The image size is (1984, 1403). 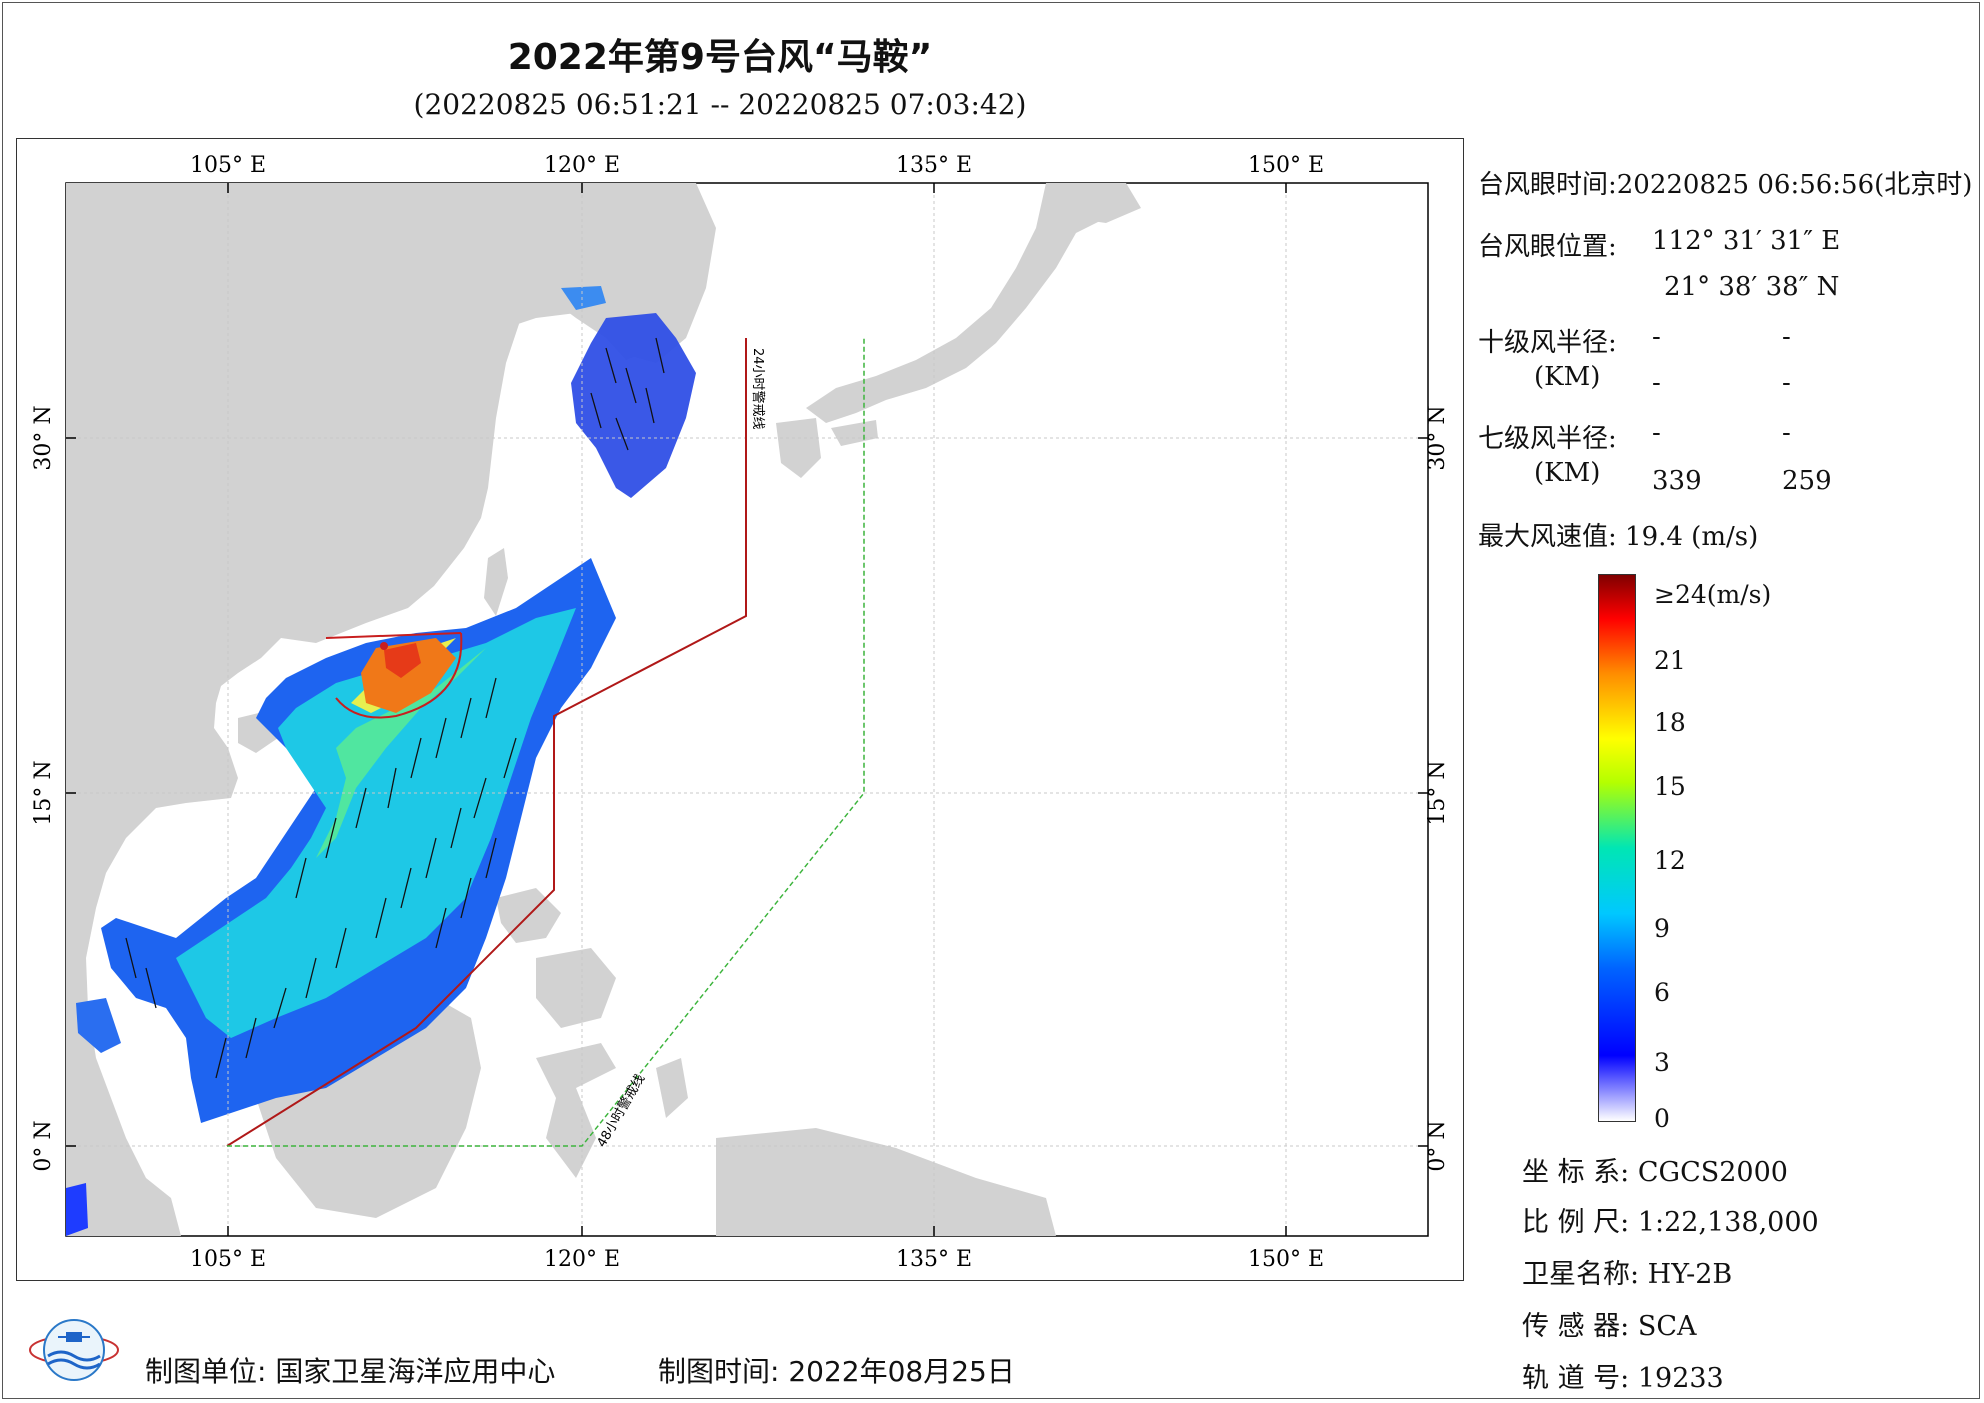 I want to click on colorbar-label-3: 3, so click(x=1662, y=1062).